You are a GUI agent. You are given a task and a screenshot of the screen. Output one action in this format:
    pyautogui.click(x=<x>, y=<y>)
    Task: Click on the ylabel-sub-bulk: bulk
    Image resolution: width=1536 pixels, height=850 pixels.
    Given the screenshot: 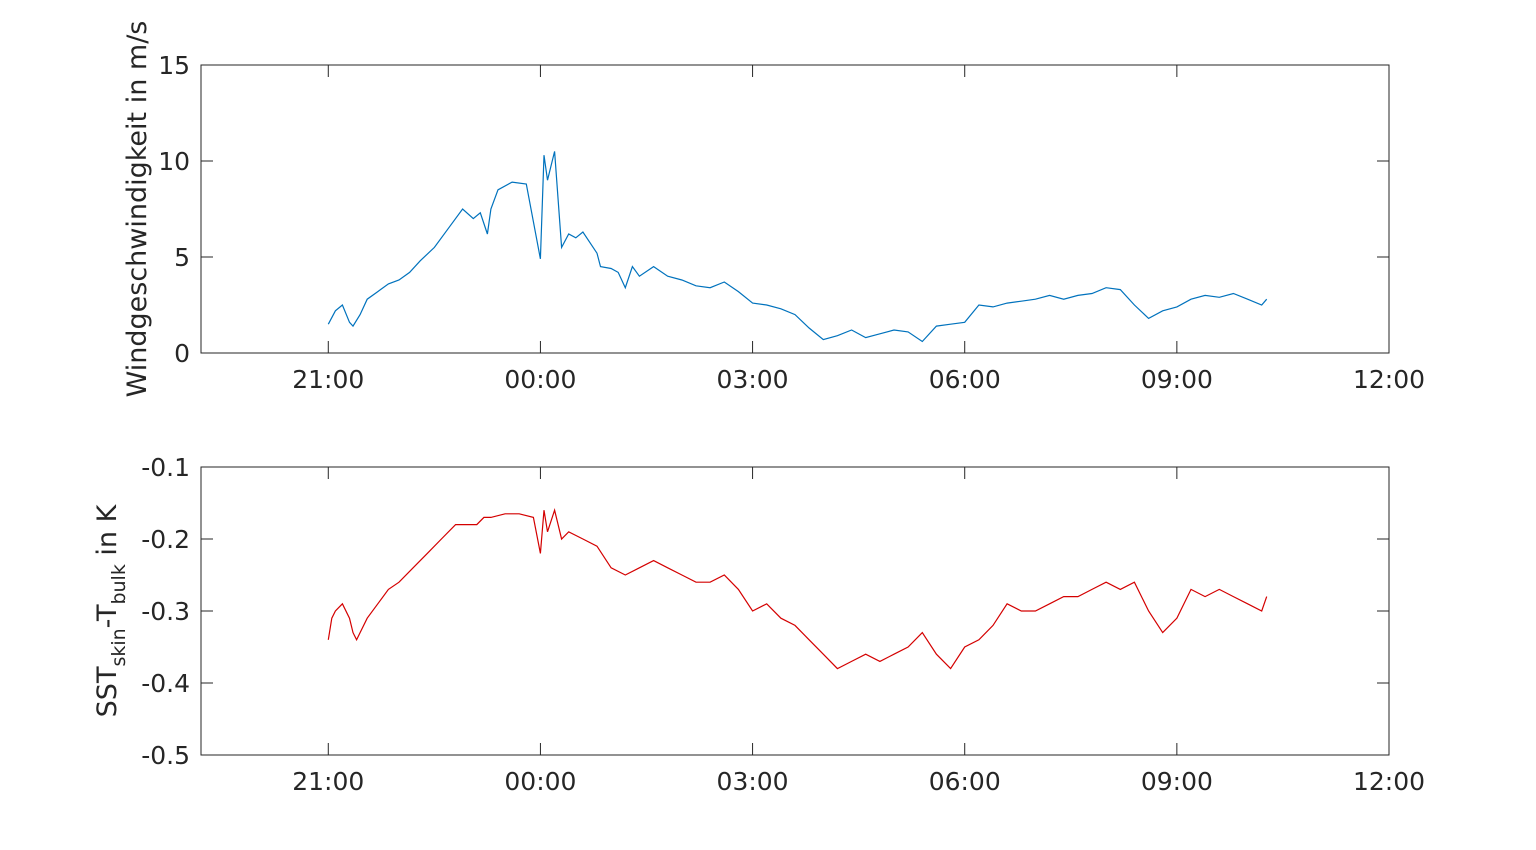 What is the action you would take?
    pyautogui.click(x=119, y=584)
    